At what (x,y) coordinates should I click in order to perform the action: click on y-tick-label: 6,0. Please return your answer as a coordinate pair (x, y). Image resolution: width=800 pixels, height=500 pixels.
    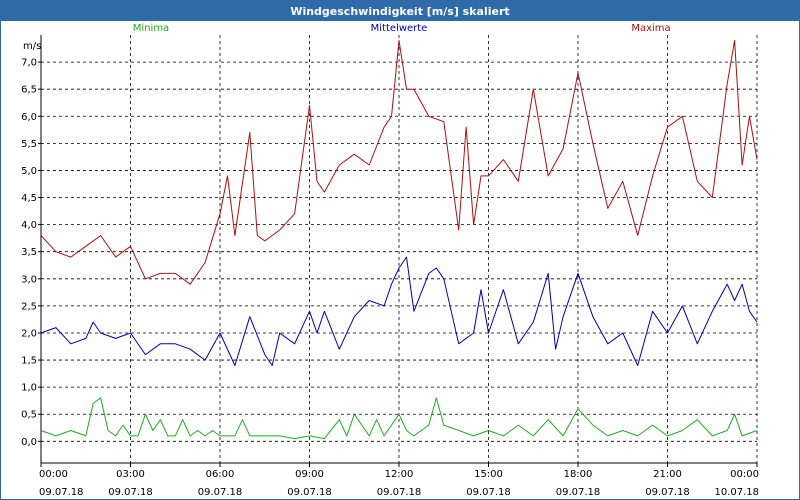
    Looking at the image, I should click on (29, 117).